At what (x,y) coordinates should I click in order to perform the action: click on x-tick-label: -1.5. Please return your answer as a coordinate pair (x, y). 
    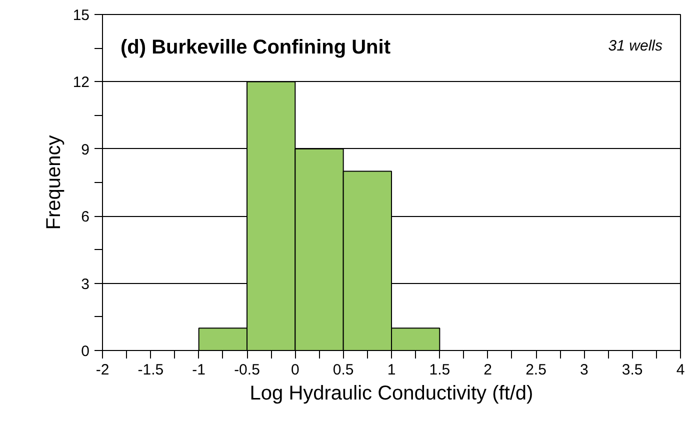
    Looking at the image, I should click on (151, 370).